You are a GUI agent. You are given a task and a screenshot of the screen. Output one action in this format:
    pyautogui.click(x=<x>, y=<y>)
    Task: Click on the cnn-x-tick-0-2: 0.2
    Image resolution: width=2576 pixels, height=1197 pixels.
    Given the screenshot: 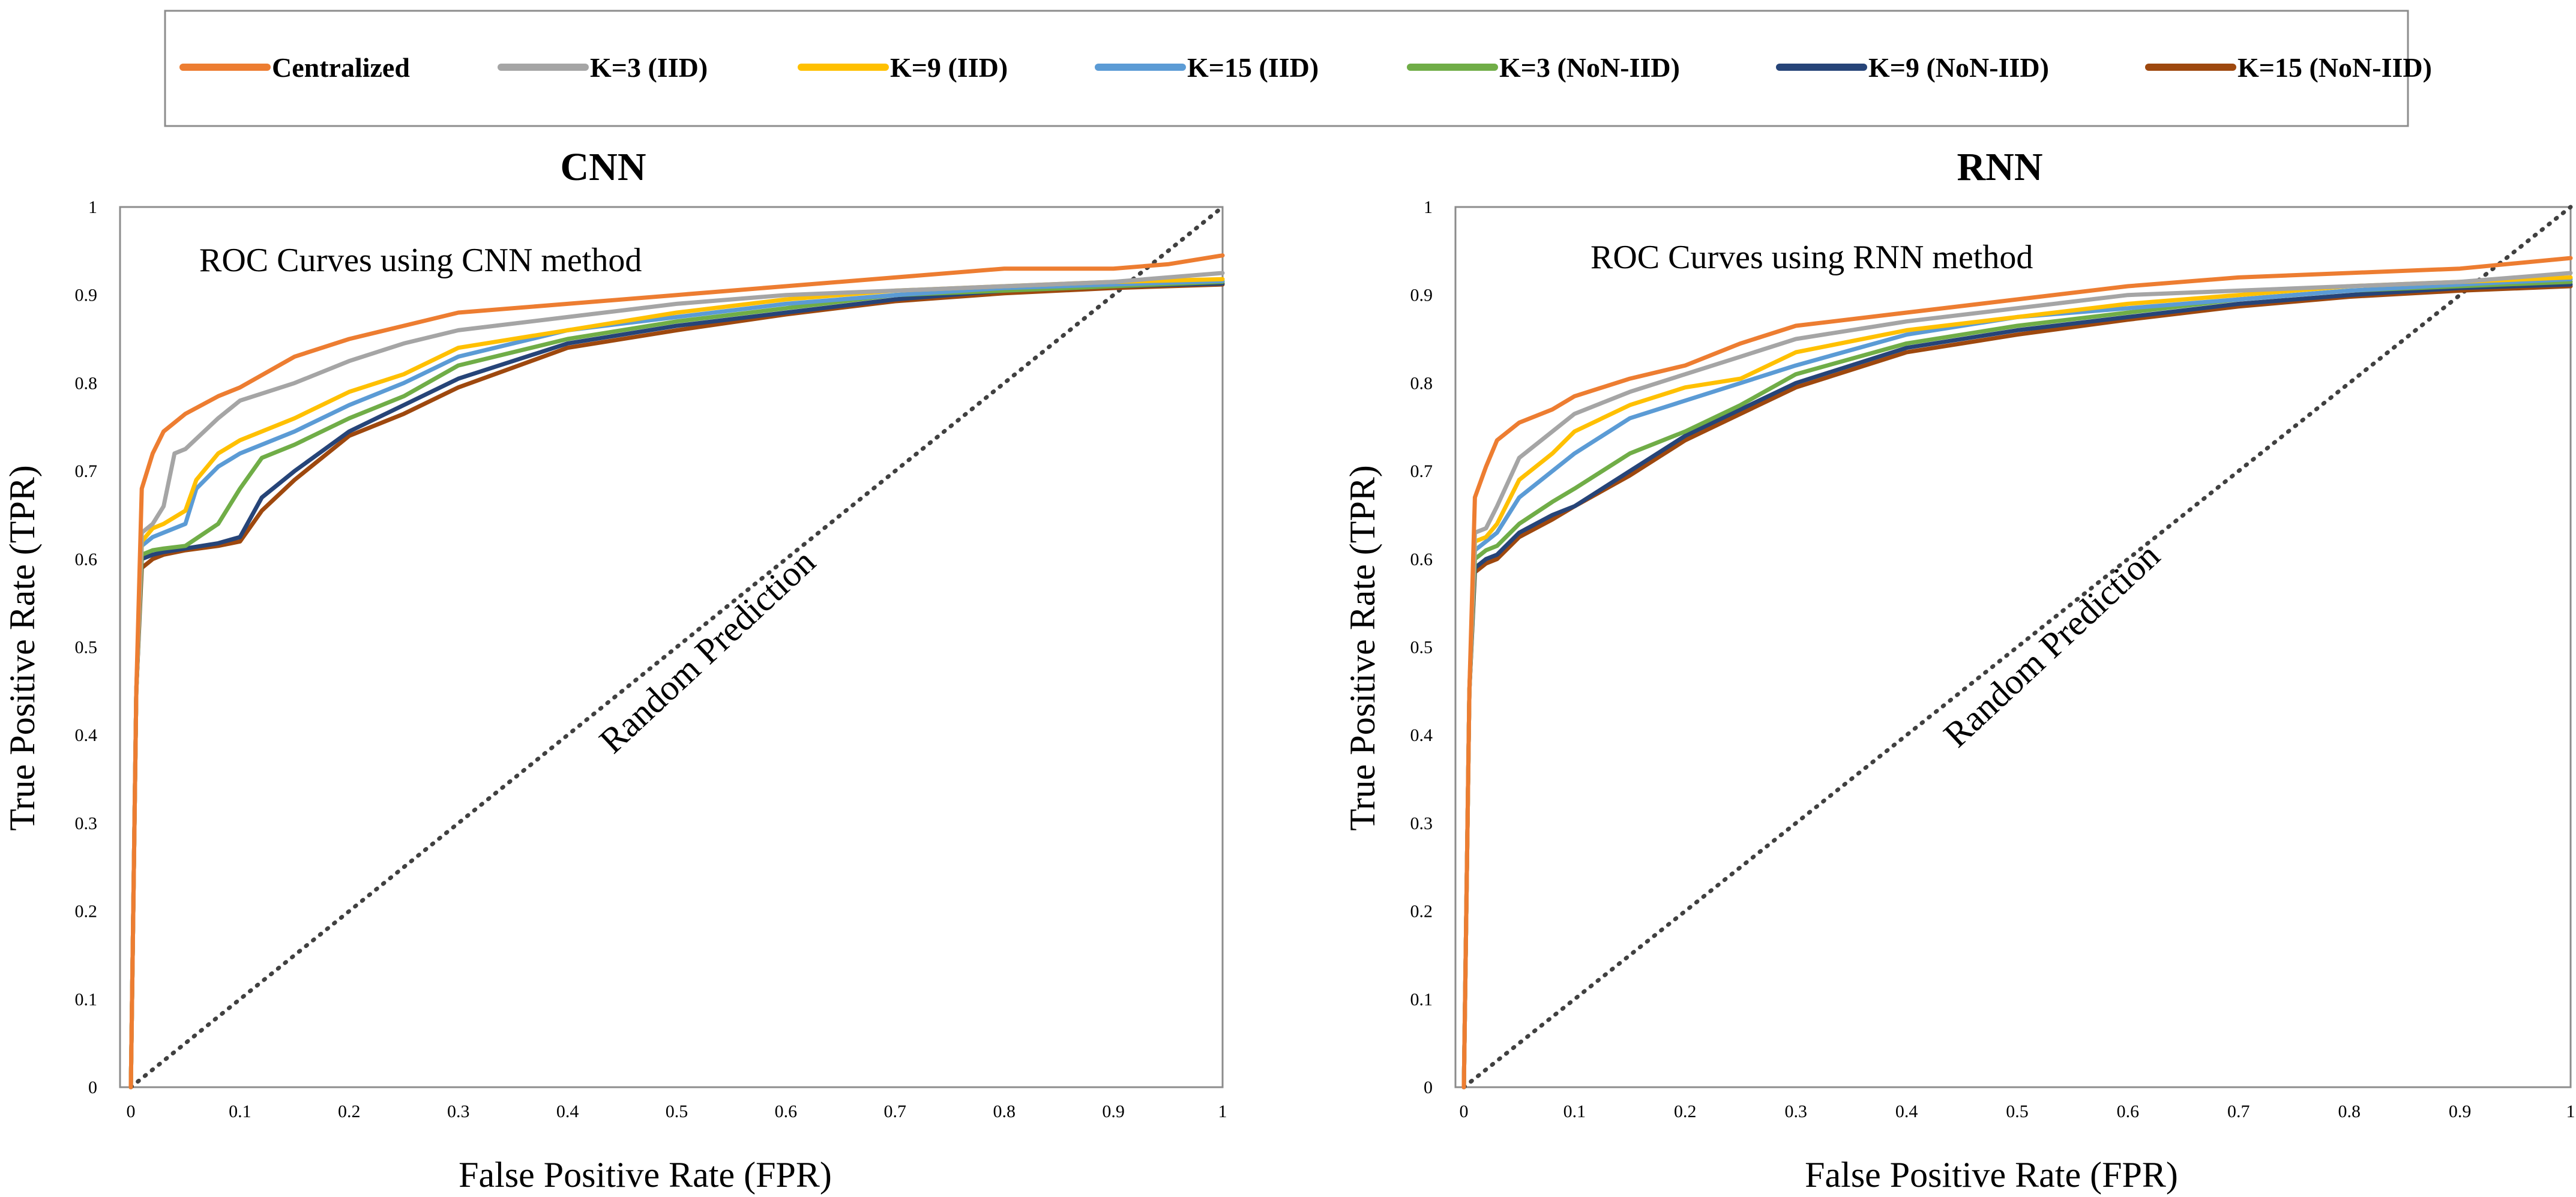 What is the action you would take?
    pyautogui.click(x=349, y=1111)
    